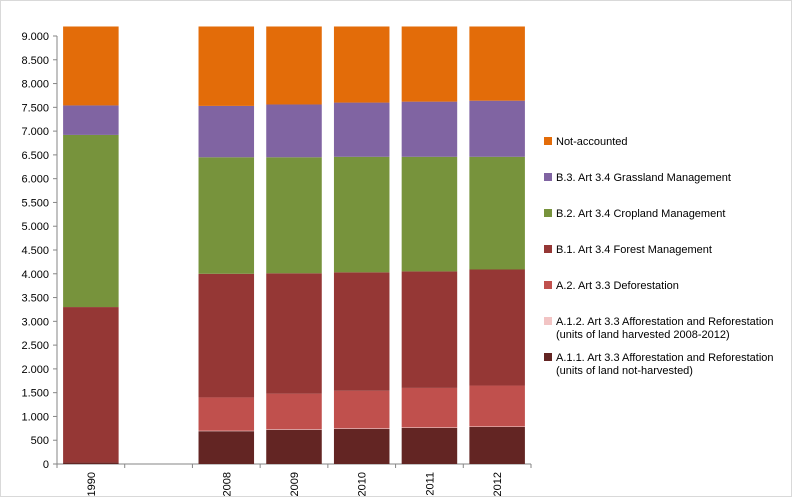 Image resolution: width=792 pixels, height=502 pixels. I want to click on y-tick-label: 2.000, so click(35, 370).